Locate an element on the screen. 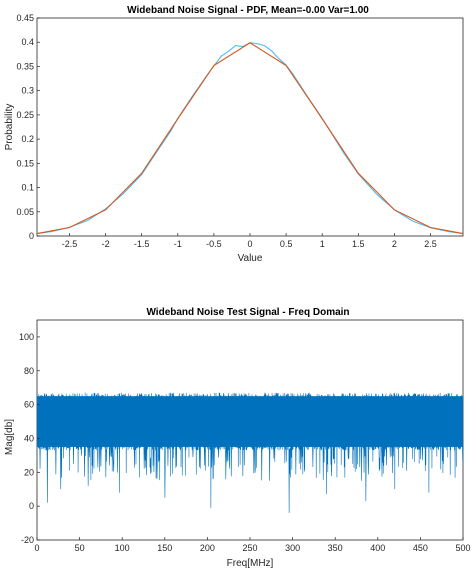 This screenshot has height=573, width=474. freq-x-ticks: 0 50 100 150 200 250 300 350 400 450 500 is located at coordinates (252, 545).